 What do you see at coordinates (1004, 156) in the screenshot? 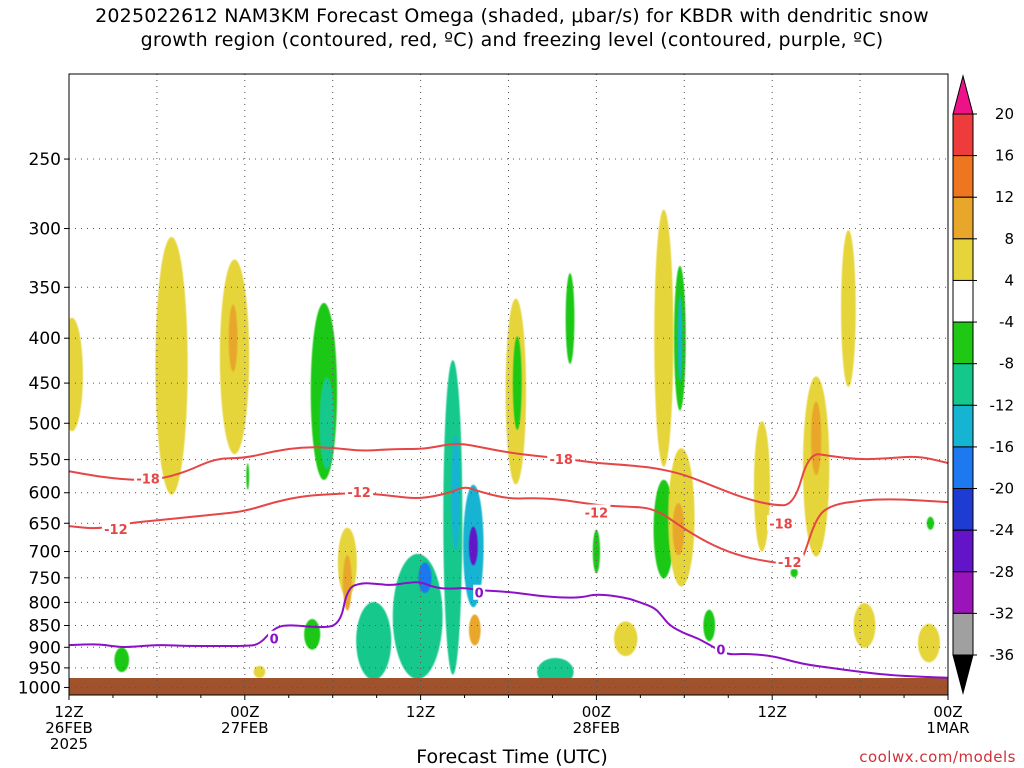
I see `colorbar-label-1: 16` at bounding box center [1004, 156].